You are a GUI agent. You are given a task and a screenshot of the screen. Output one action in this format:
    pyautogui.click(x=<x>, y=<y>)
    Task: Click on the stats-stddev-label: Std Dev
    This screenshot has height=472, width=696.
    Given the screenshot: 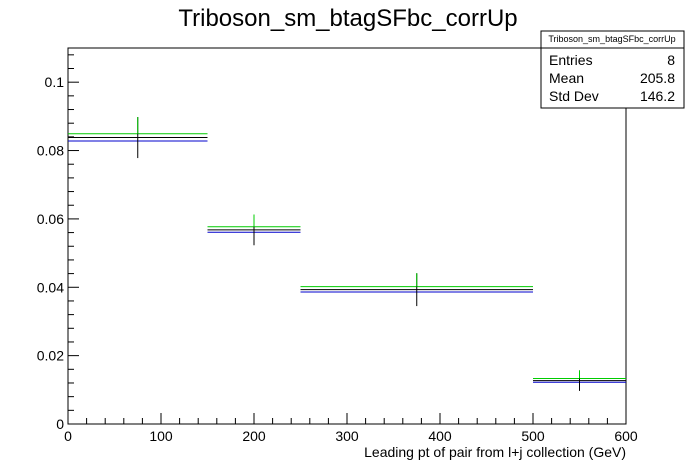 What is the action you would take?
    pyautogui.click(x=574, y=96)
    